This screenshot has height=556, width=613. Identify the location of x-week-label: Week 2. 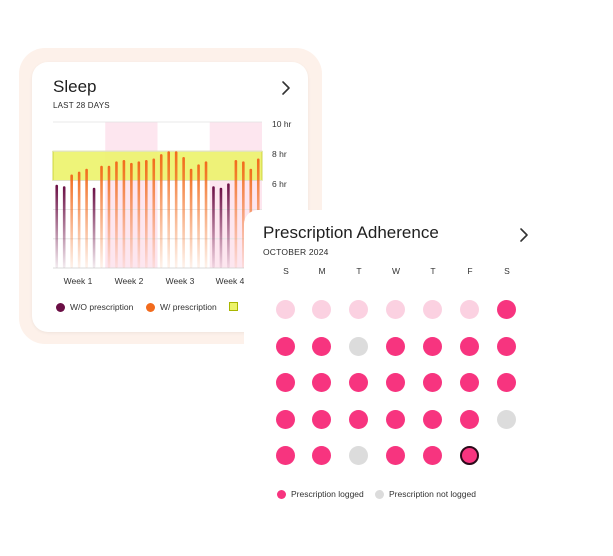
(129, 281).